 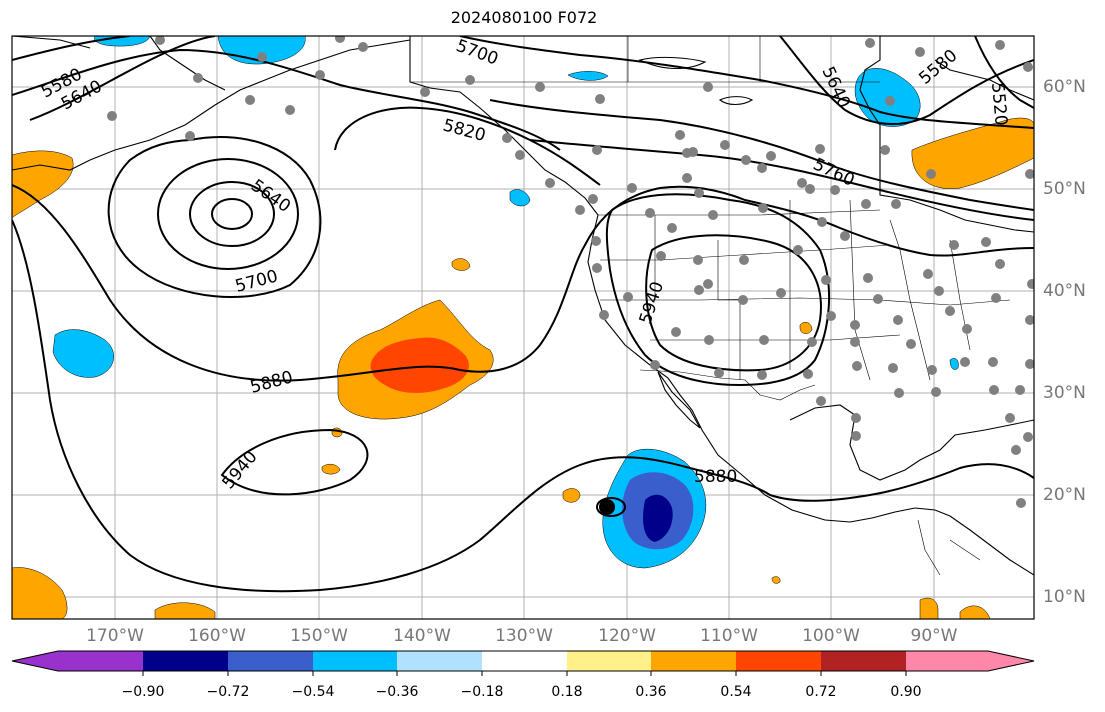 I want to click on contour-label: 5640, so click(x=270, y=196).